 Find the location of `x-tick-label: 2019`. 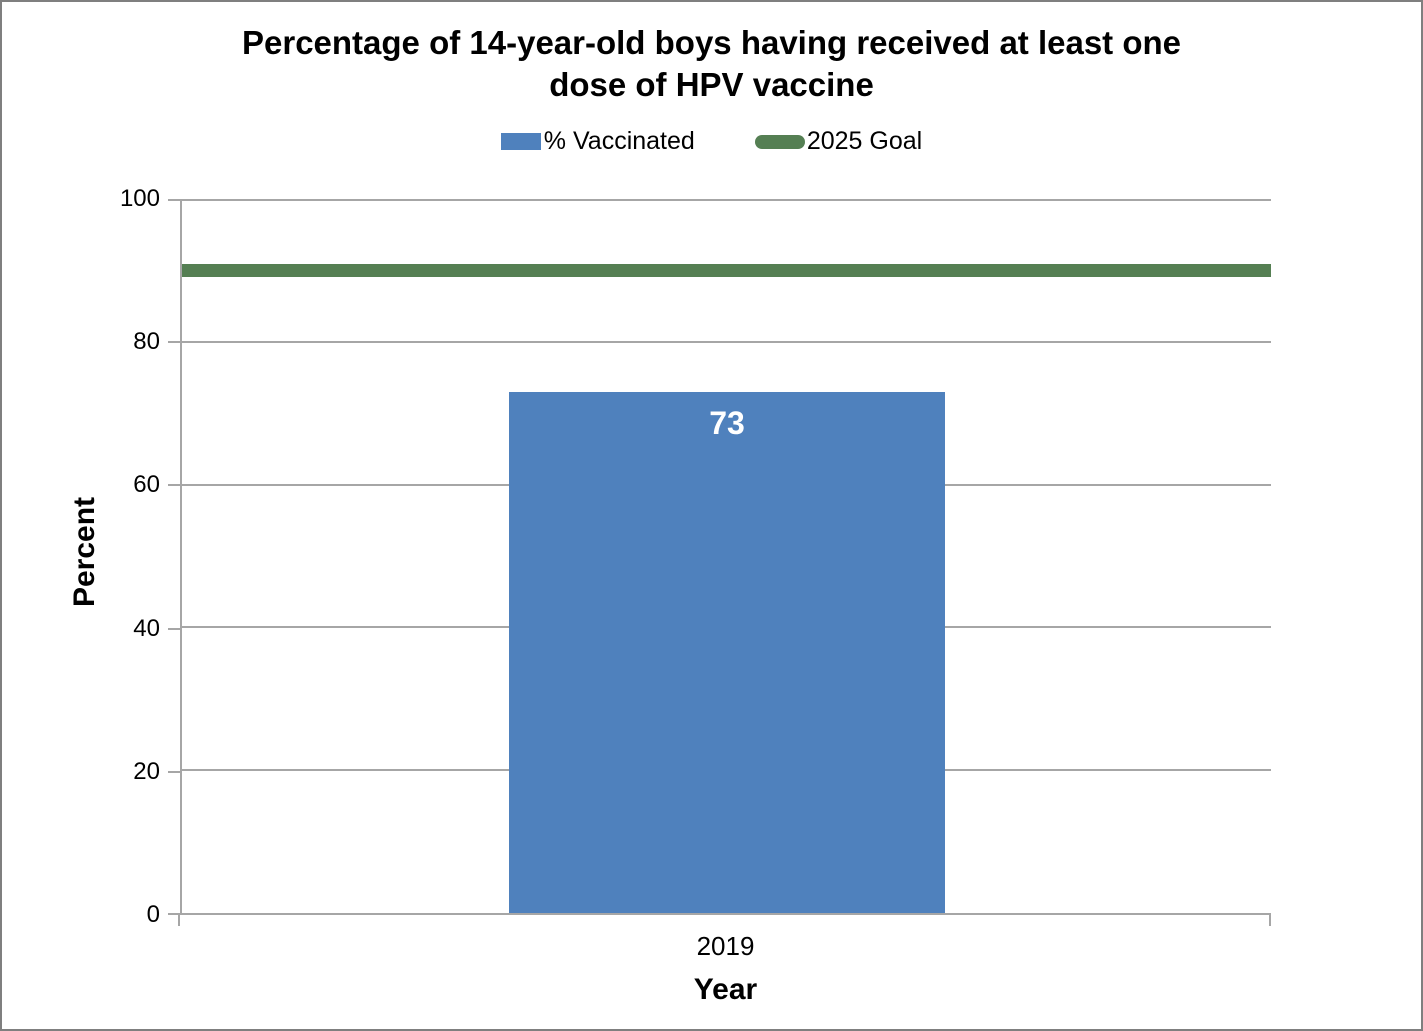

x-tick-label: 2019 is located at coordinates (725, 946).